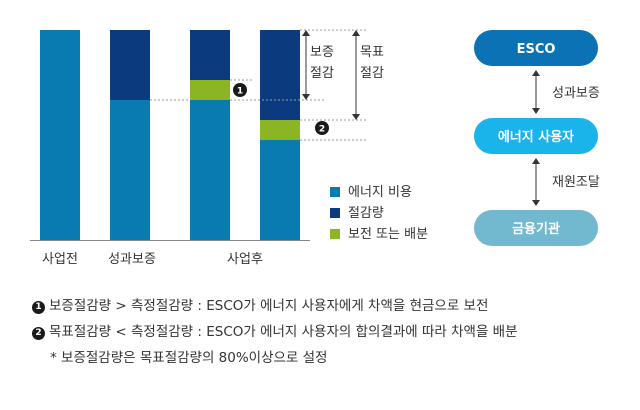  What do you see at coordinates (335, 234) in the screenshot?
I see `legend-swatch-distribution` at bounding box center [335, 234].